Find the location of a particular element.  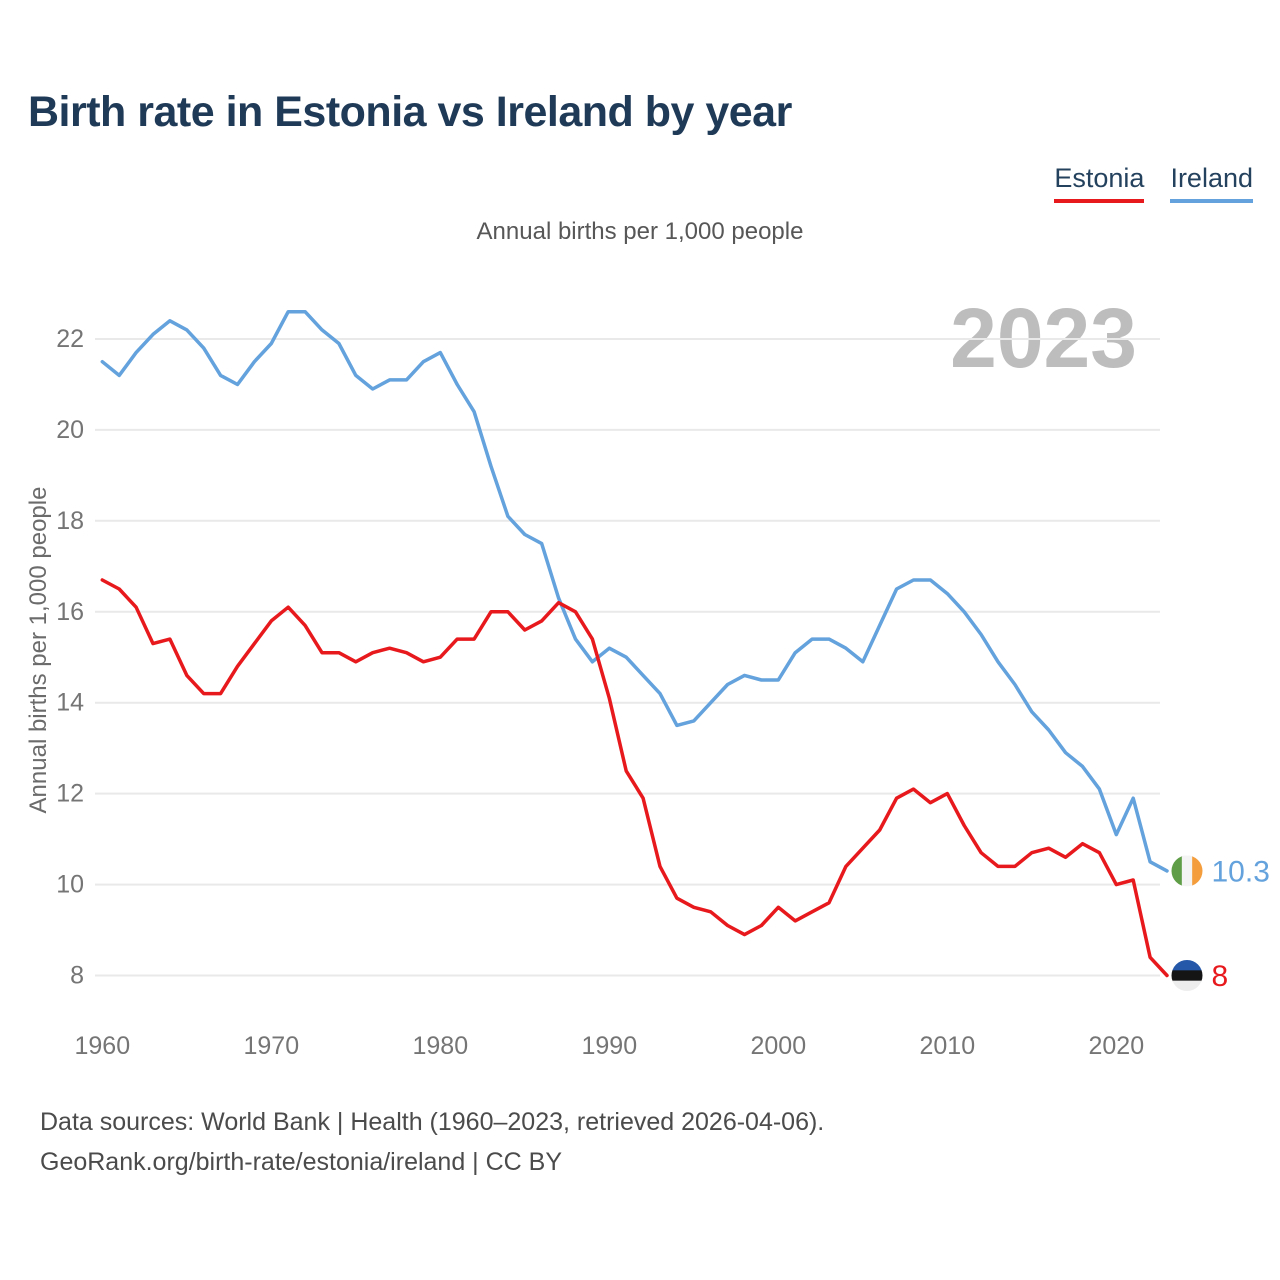

y-tick-label: 22 is located at coordinates (70, 339).